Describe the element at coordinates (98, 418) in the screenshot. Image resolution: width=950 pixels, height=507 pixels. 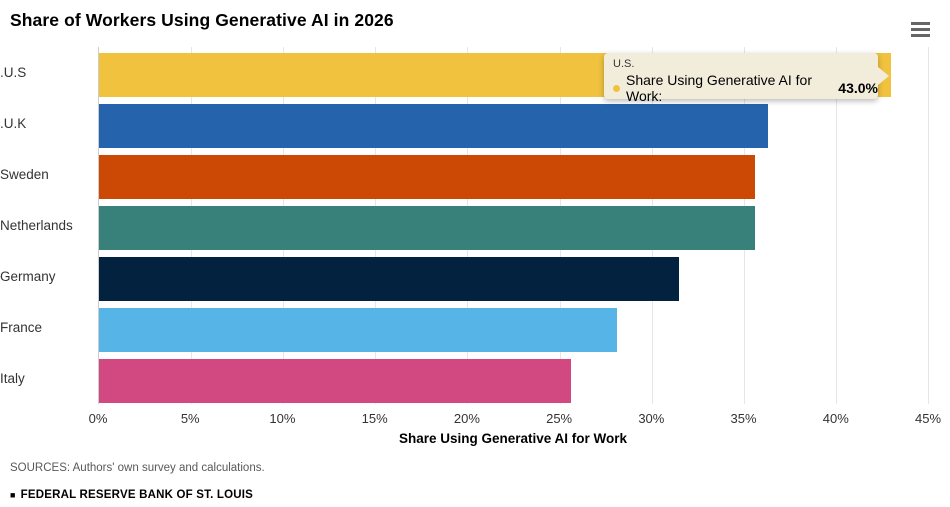
I see `x-tick-label: 0%` at that location.